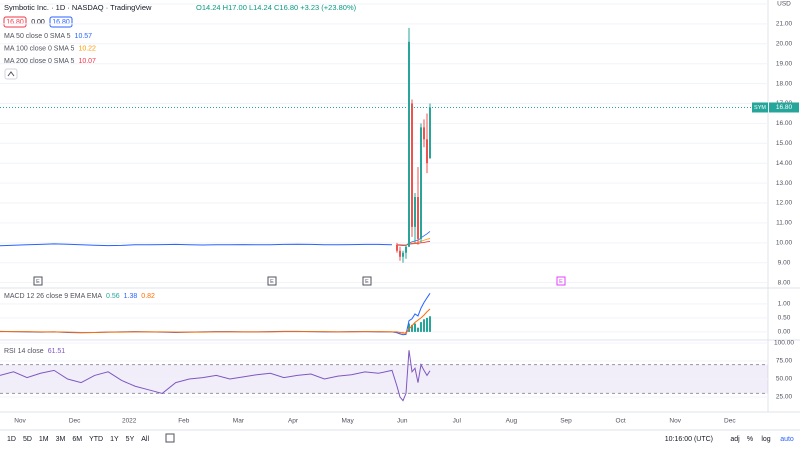  I want to click on symbol-tag-bg, so click(760, 107).